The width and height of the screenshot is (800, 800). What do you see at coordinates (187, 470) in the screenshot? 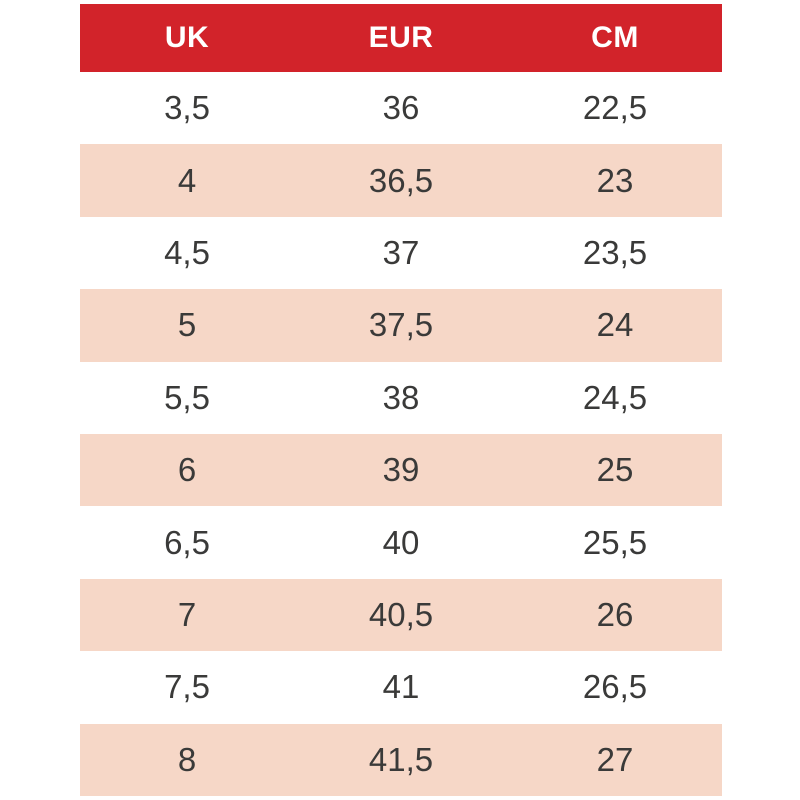
I see `uk-cell: 6` at bounding box center [187, 470].